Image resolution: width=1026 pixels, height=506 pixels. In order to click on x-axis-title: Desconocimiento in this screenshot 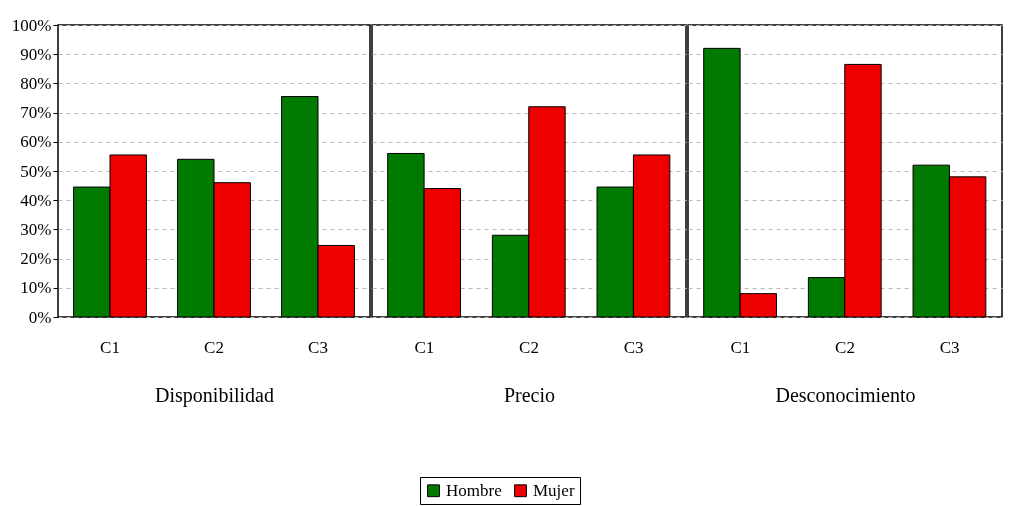, I will do `click(845, 394)`.